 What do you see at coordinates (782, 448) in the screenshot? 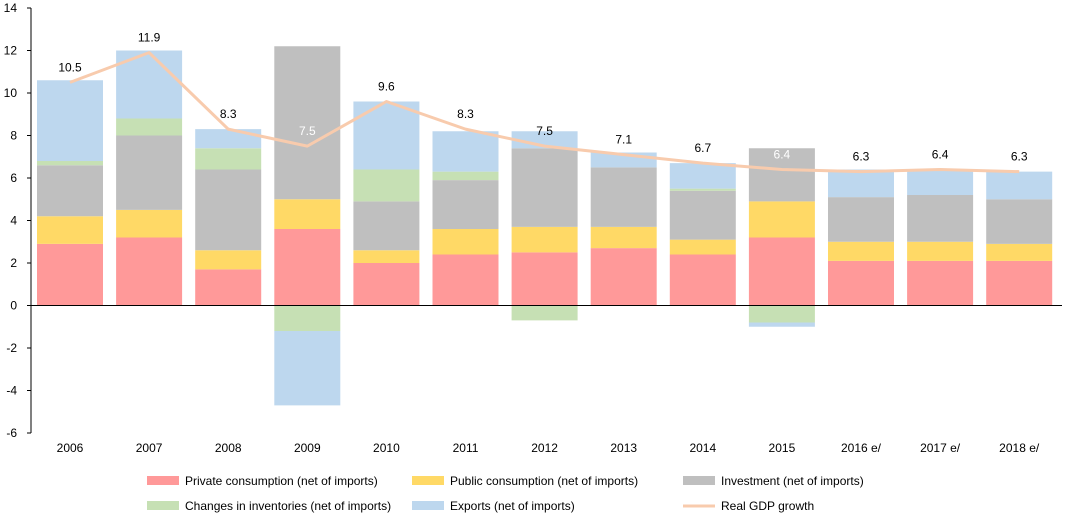
I see `x-tick-label: 2015` at bounding box center [782, 448].